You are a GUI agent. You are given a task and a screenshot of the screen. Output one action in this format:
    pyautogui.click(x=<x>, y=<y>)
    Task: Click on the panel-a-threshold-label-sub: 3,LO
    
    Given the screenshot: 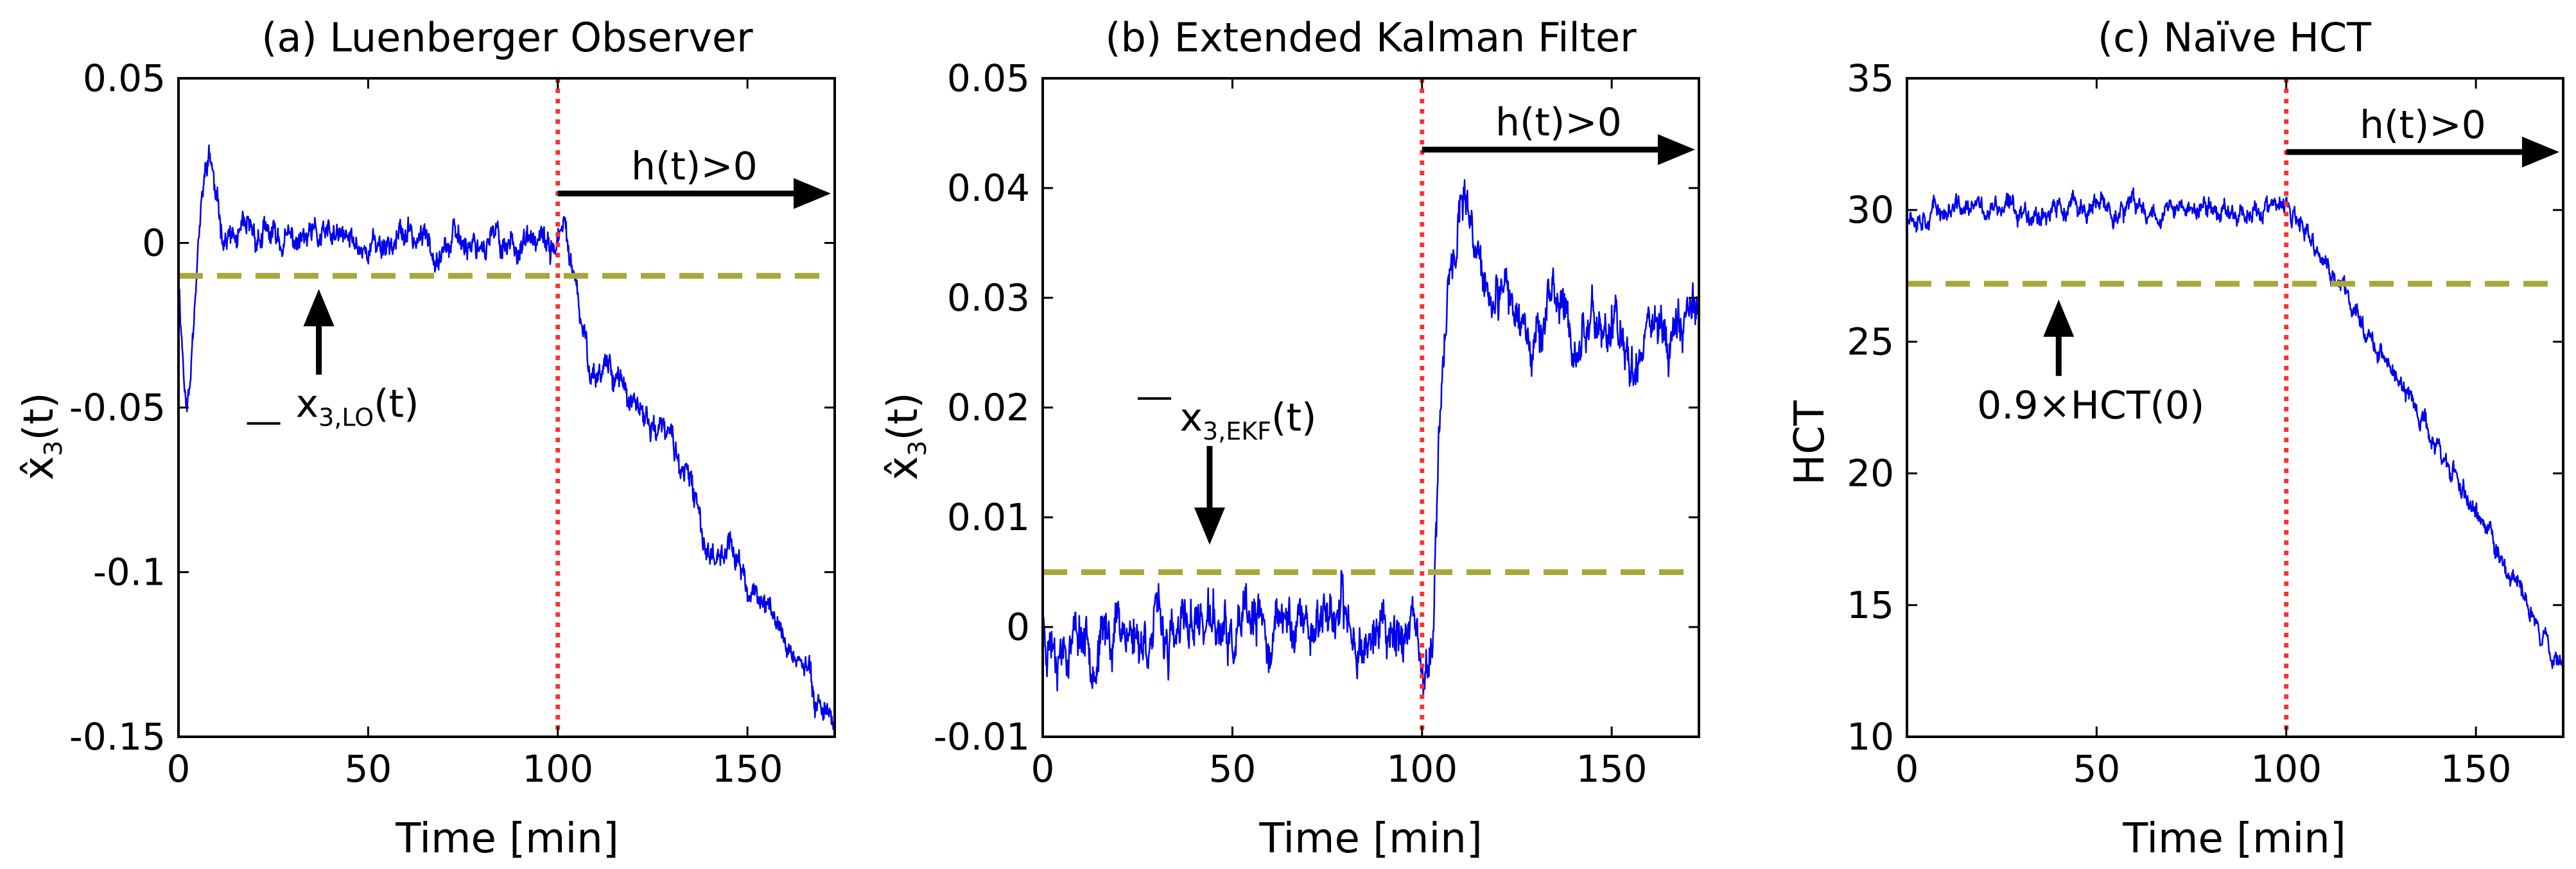 What is the action you would take?
    pyautogui.click(x=346, y=418)
    